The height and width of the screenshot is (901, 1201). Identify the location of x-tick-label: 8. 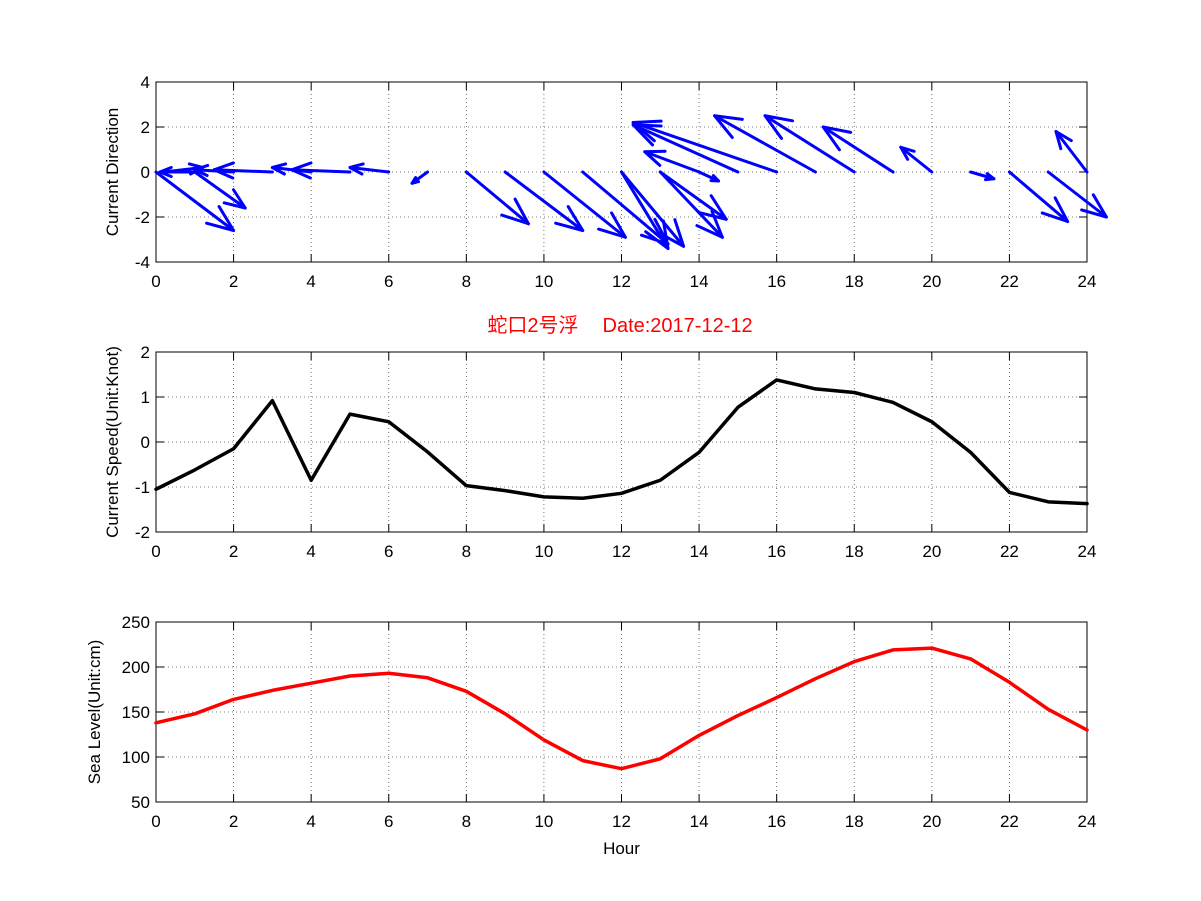
(466, 821).